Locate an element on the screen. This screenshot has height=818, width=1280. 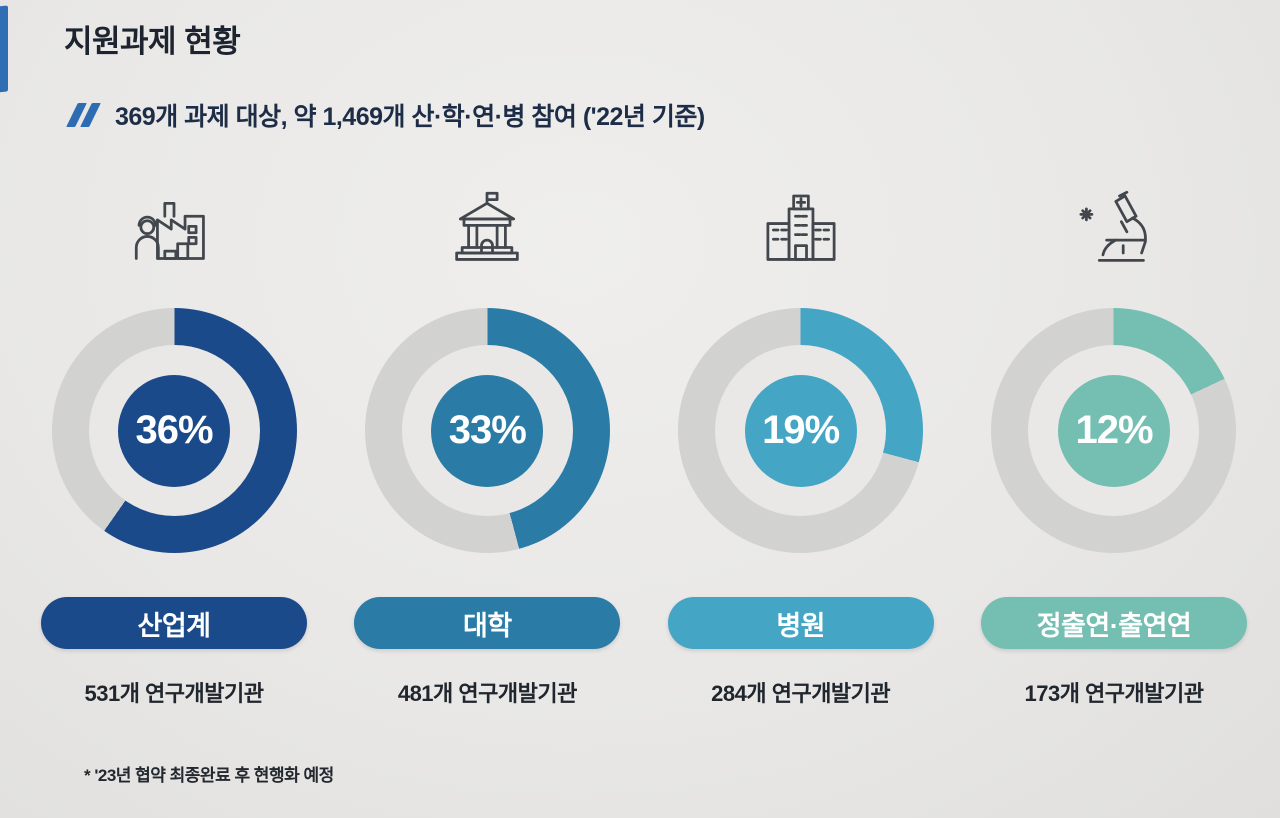
footnote: * '23년 협약 최종완료 후 현행화 예정 is located at coordinates (209, 775).